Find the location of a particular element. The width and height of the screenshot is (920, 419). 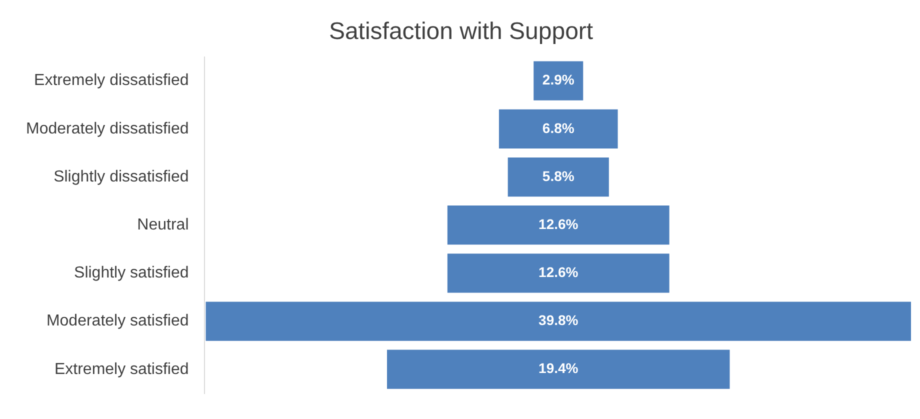

category-label: Neutral is located at coordinates (163, 225).